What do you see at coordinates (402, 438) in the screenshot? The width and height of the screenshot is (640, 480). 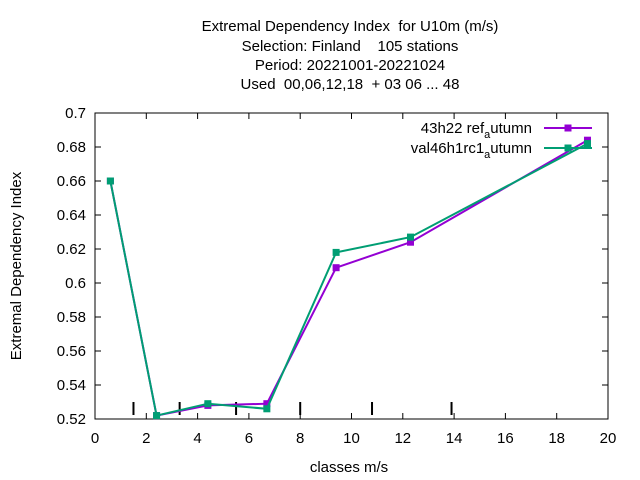 I see `x-tick-label-6: 12` at bounding box center [402, 438].